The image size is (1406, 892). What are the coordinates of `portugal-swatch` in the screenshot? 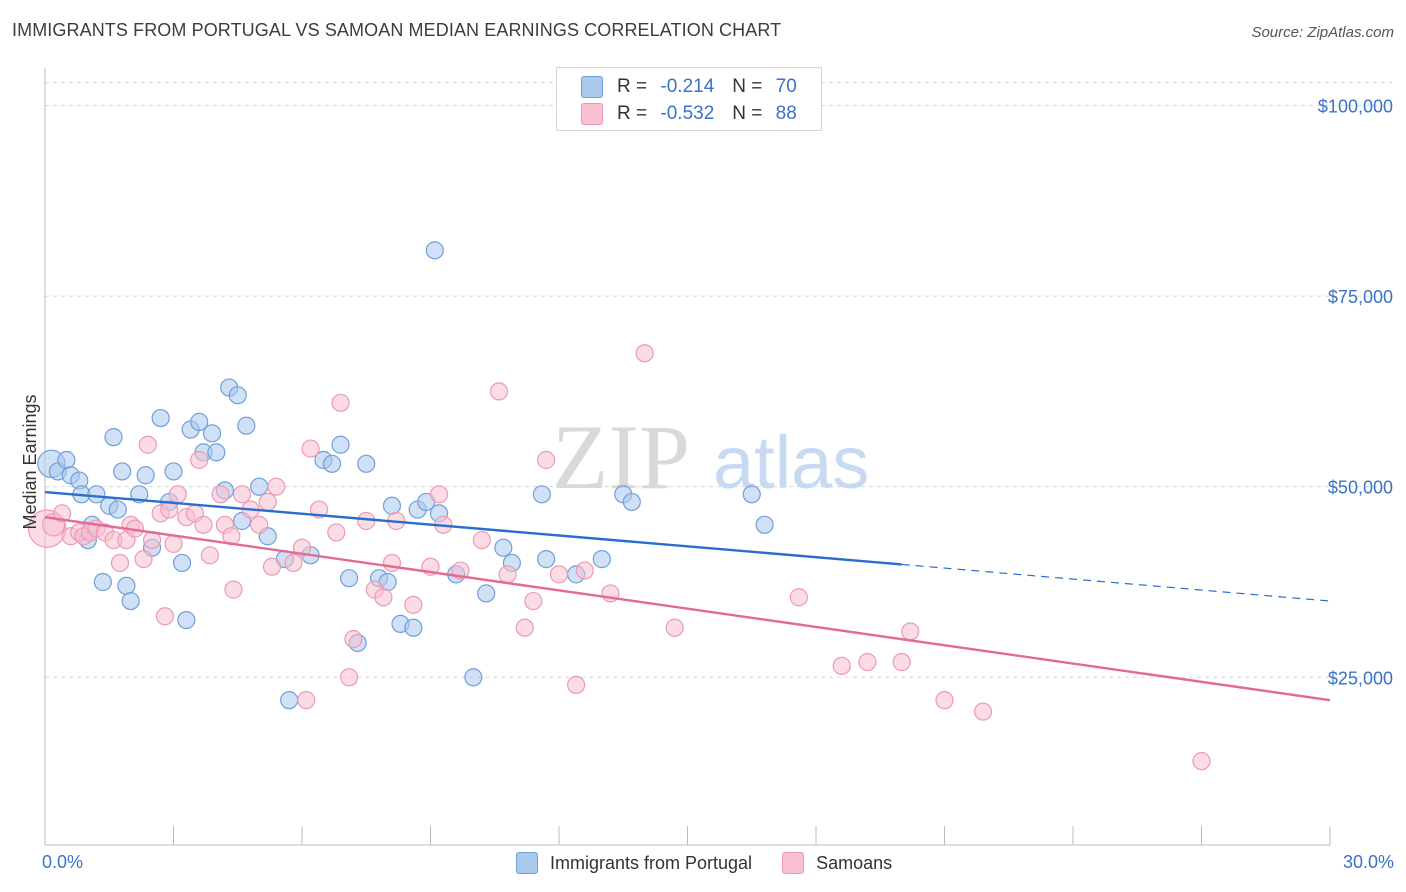 It's located at (592, 87).